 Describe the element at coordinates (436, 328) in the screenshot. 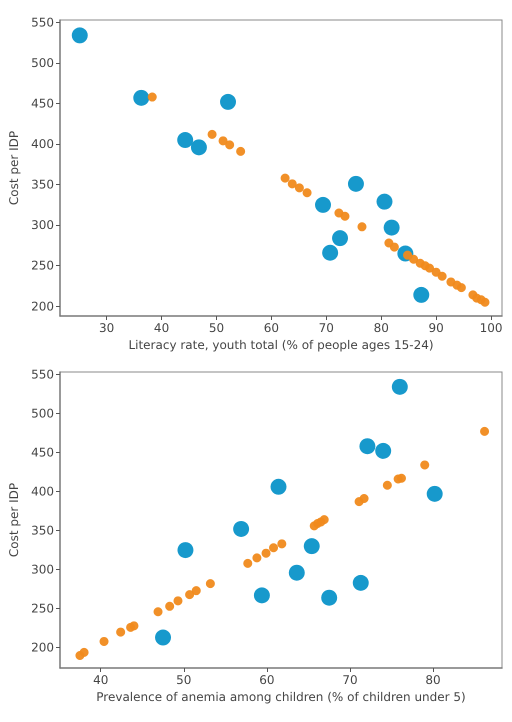

I see `x-tick-label: 90` at that location.